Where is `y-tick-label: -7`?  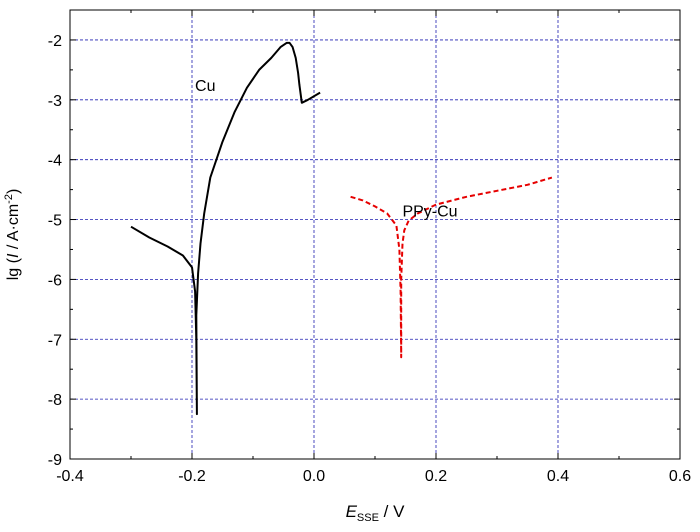 y-tick-label: -7 is located at coordinates (55, 340).